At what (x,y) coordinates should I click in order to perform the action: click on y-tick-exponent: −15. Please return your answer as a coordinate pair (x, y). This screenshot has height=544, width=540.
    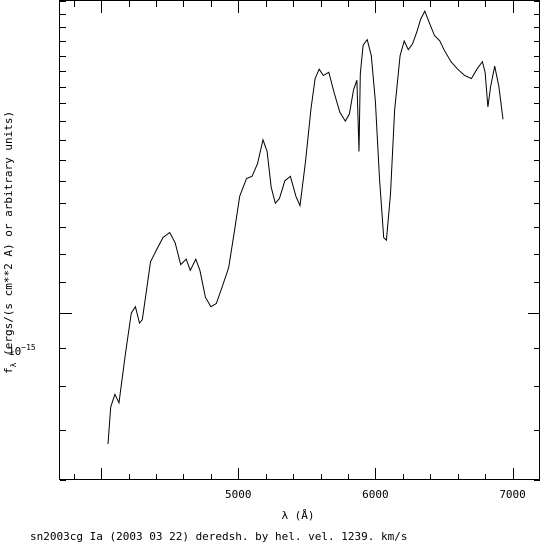
    Looking at the image, I should click on (28, 347).